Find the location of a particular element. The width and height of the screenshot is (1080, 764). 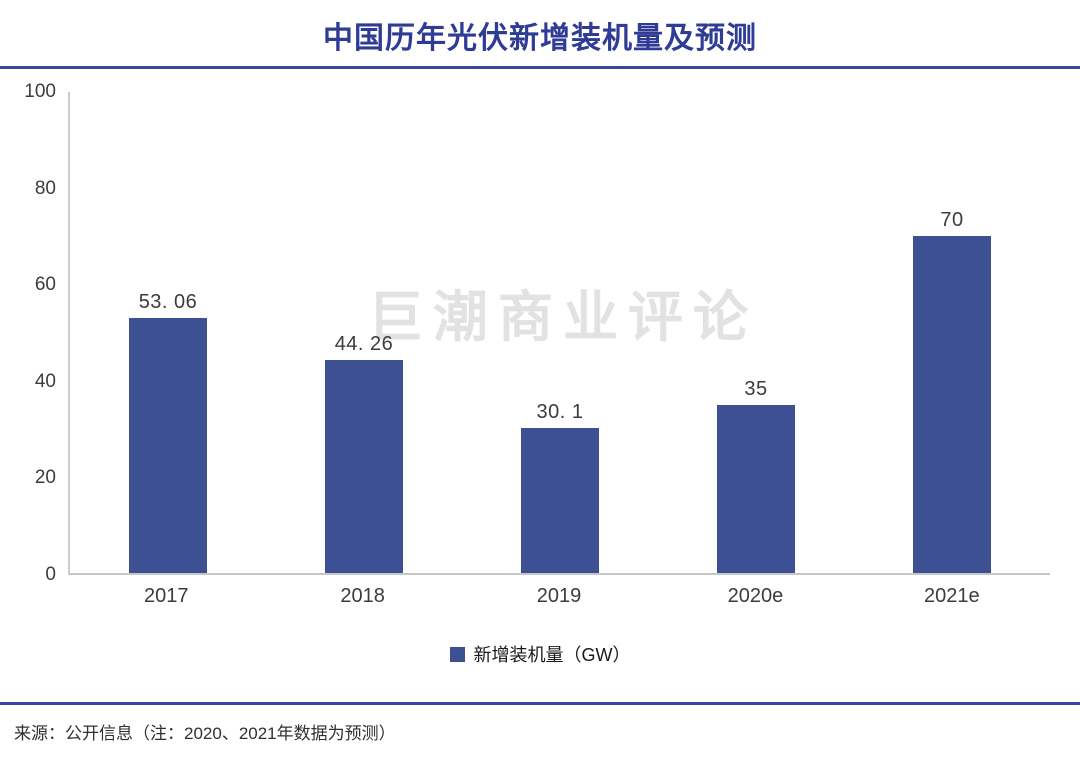

footer-divider-line is located at coordinates (540, 703).